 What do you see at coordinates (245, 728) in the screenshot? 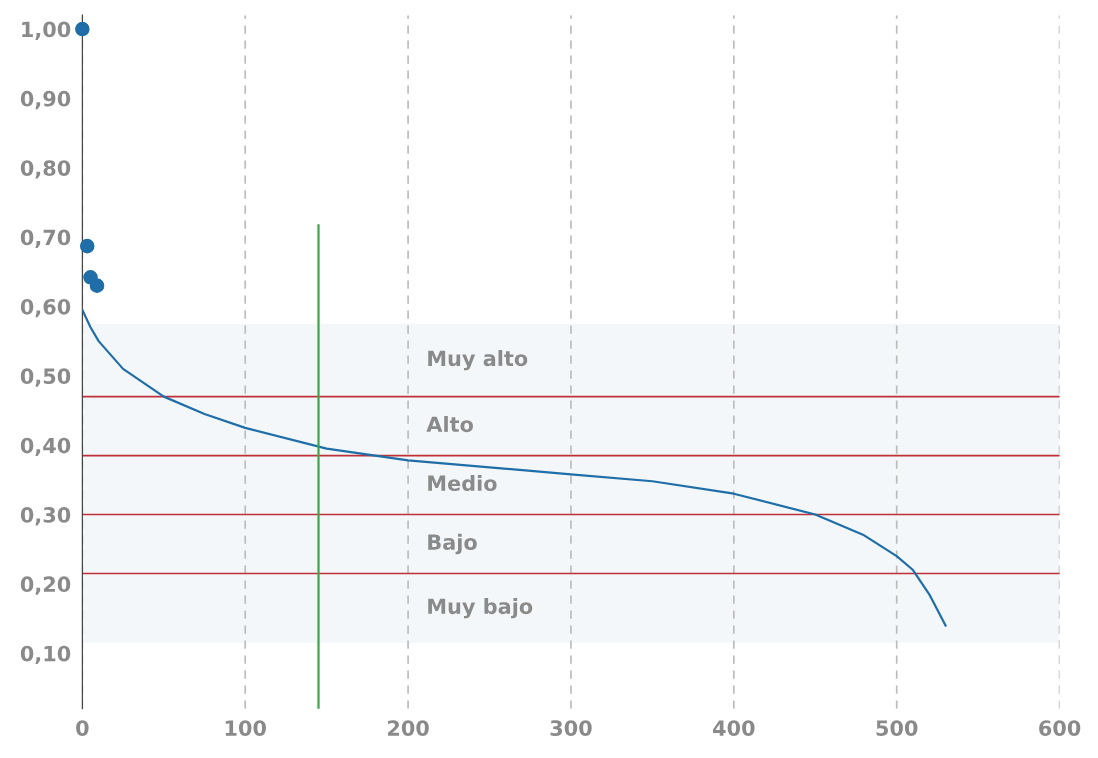
I see `x-tick-label: 100` at bounding box center [245, 728].